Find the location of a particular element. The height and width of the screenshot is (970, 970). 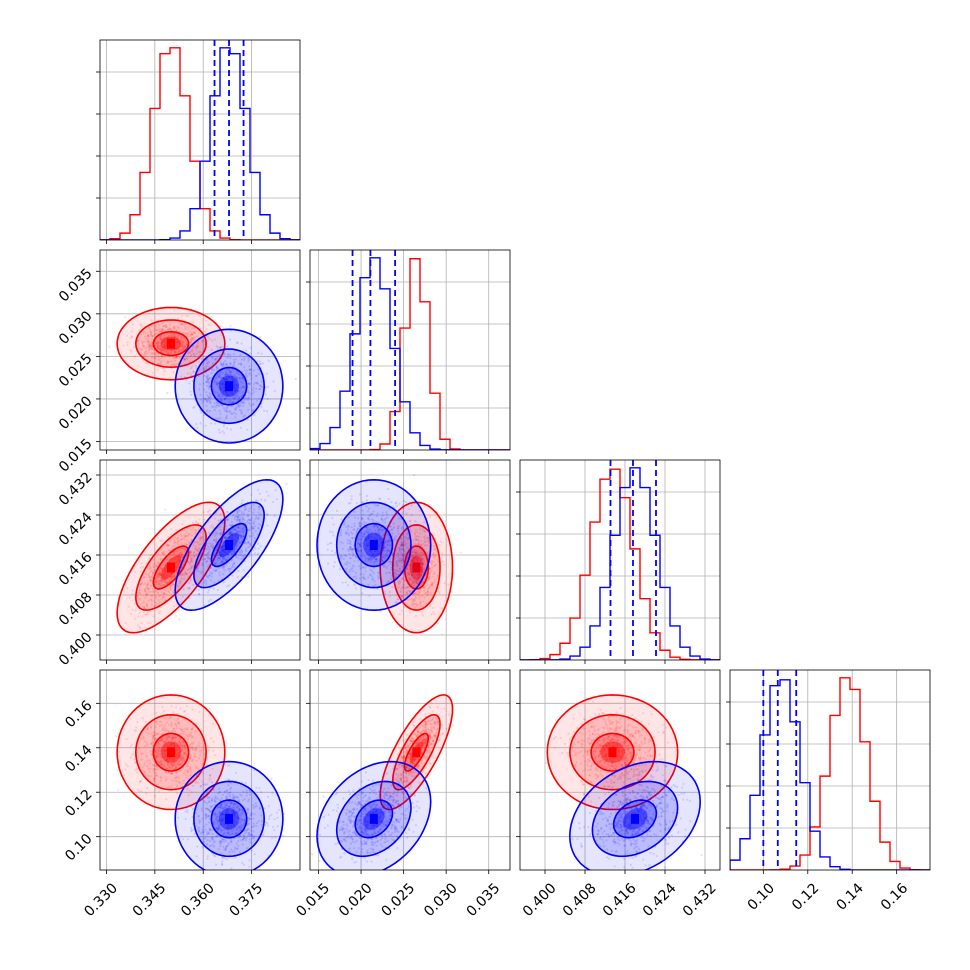

axes-frame is located at coordinates (620, 560).